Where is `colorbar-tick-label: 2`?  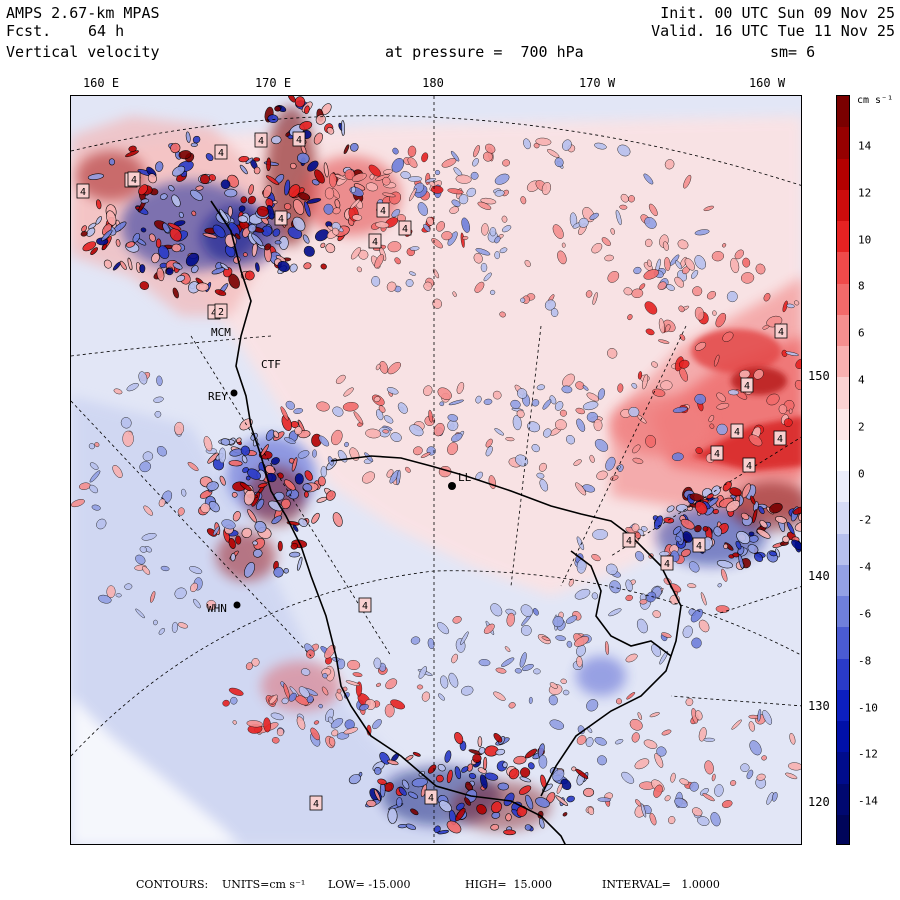 colorbar-tick-label: 2 is located at coordinates (861, 427).